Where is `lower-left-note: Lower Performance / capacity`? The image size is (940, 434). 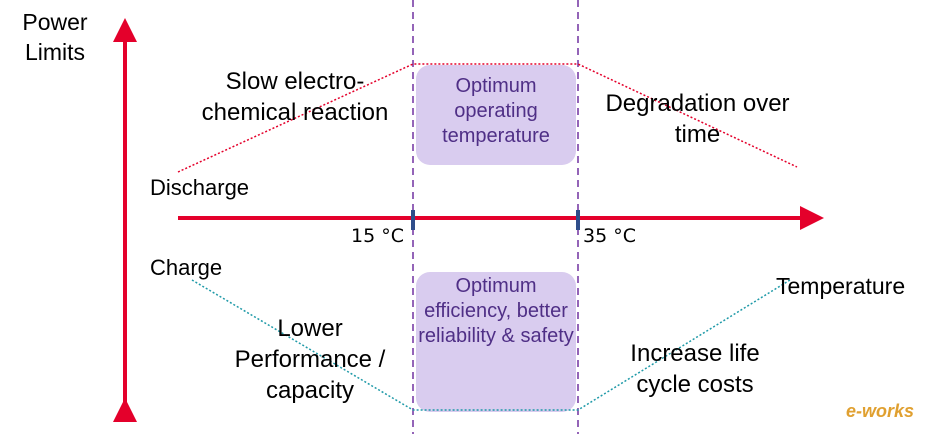 lower-left-note: Lower Performance / capacity is located at coordinates (310, 360).